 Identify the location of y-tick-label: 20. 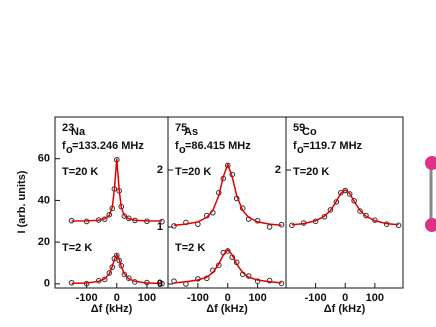
(44, 242).